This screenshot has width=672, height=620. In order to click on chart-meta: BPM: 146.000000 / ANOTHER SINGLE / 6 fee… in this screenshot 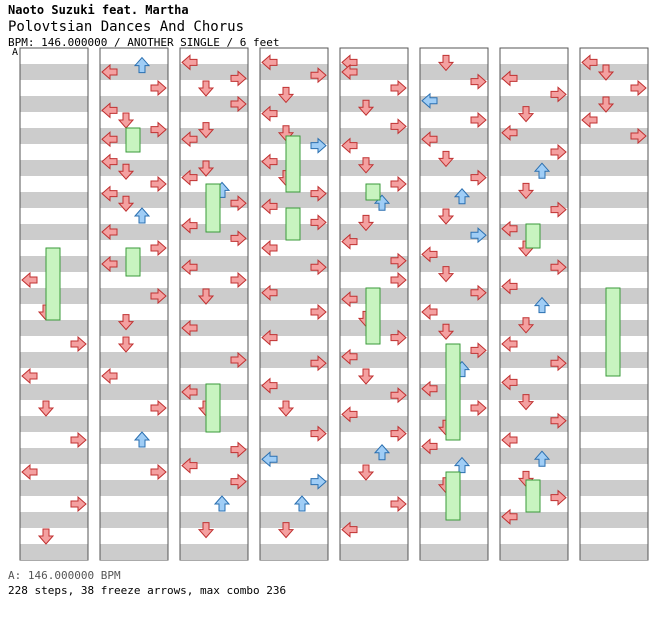, I will do `click(144, 42)`.